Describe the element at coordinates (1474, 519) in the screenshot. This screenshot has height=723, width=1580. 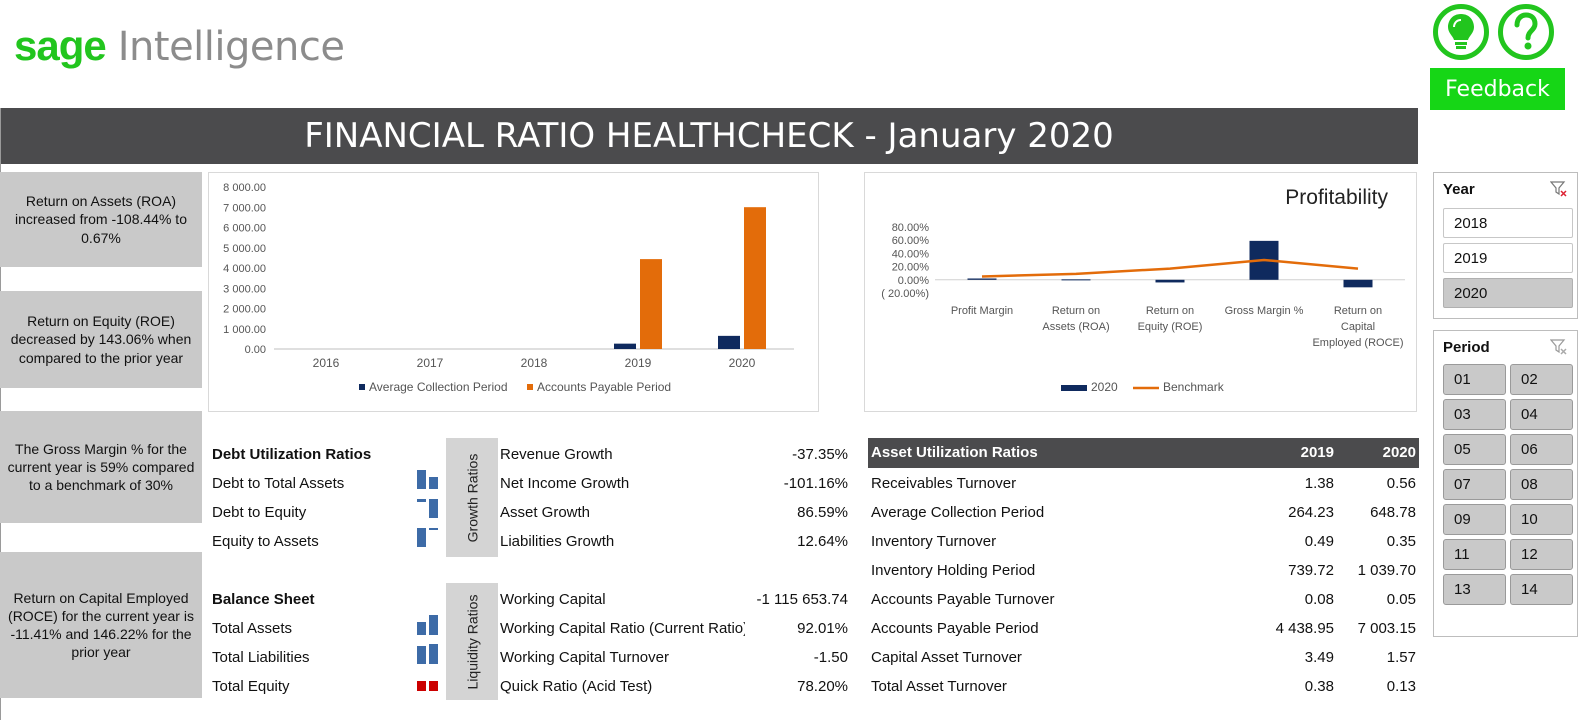
I see `period-option-09: 09` at that location.